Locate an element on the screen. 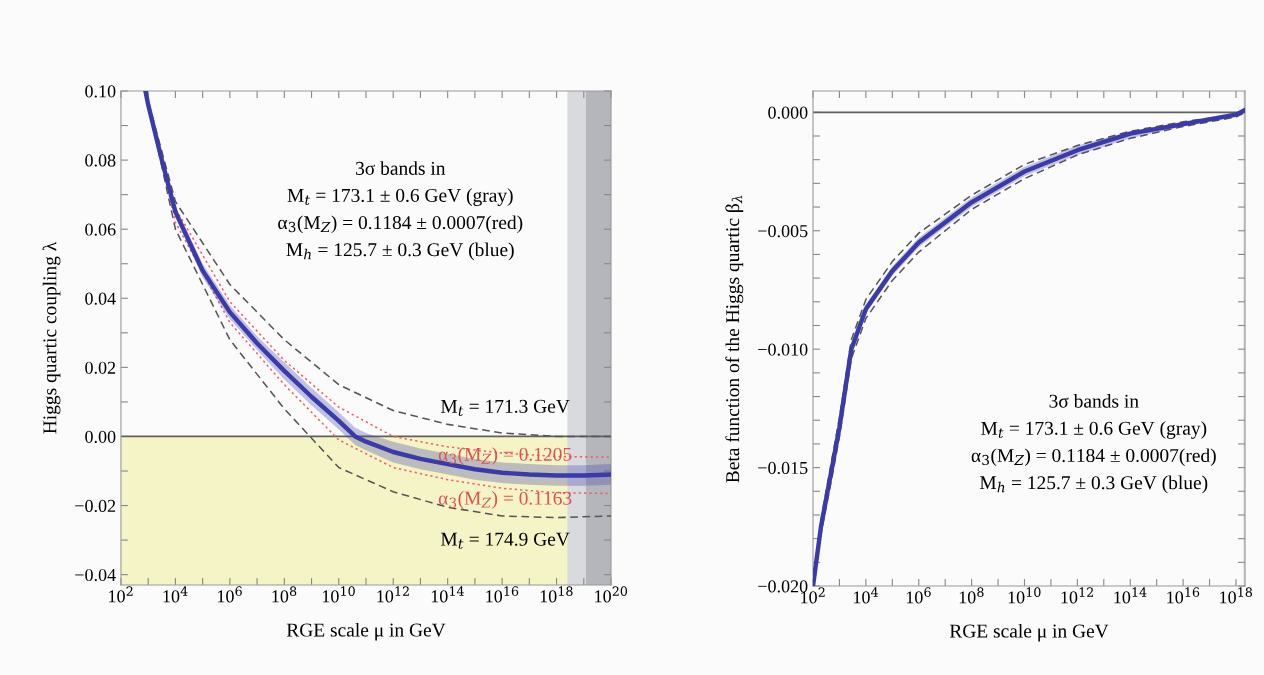 The height and width of the screenshot is (675, 1264). annotation: M$_{t}$ = 171.3 GeV is located at coordinates (505, 407).